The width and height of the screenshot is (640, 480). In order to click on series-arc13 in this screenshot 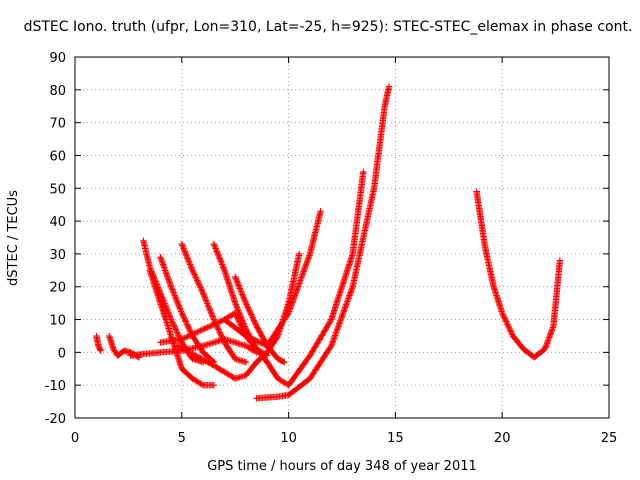, I will do `click(323, 242)`.